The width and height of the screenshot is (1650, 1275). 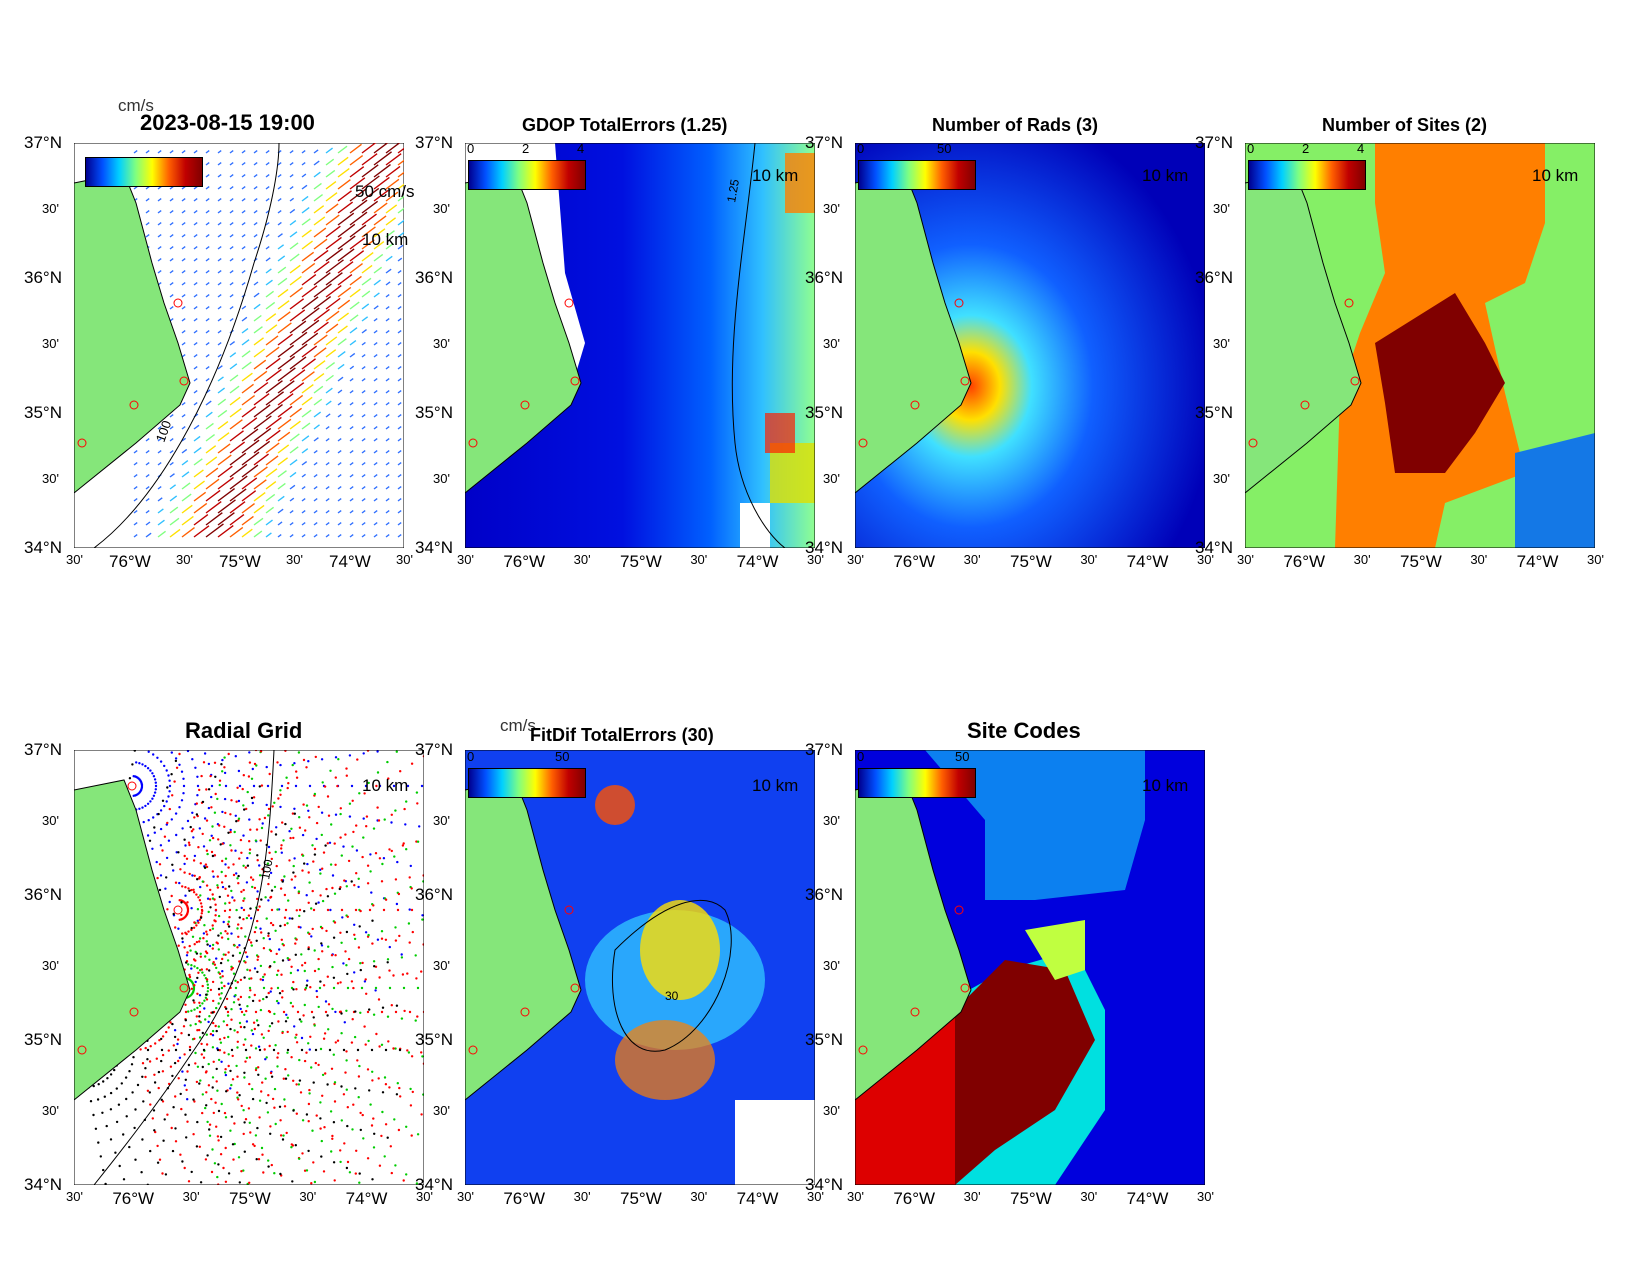 I want to click on gdop-map: 1.25, so click(x=640, y=345).